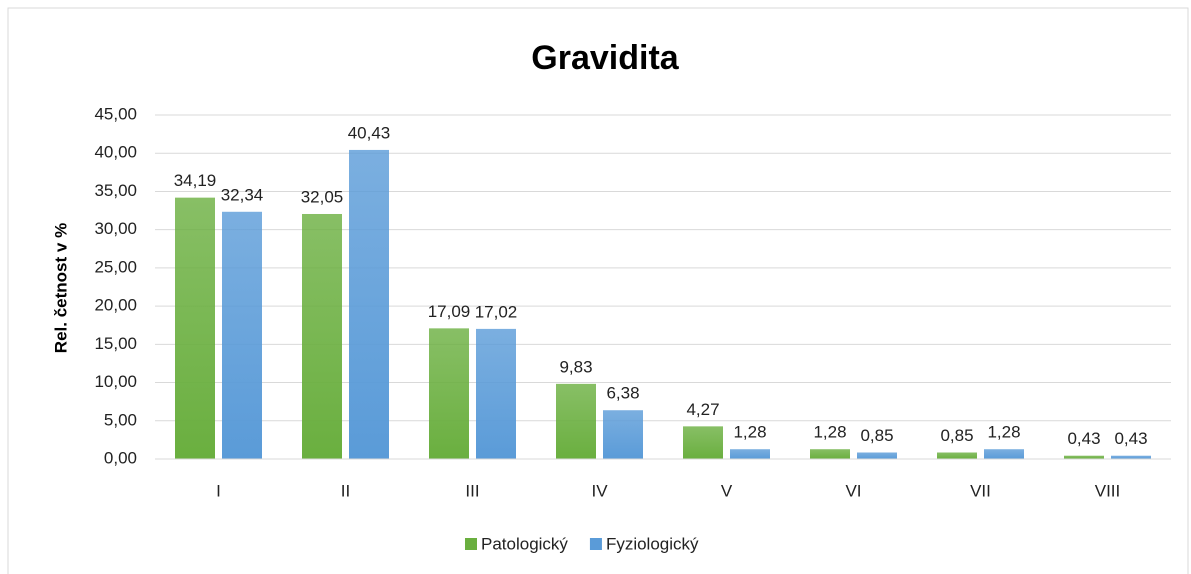  What do you see at coordinates (322, 196) in the screenshot?
I see `data-label: 32,05` at bounding box center [322, 196].